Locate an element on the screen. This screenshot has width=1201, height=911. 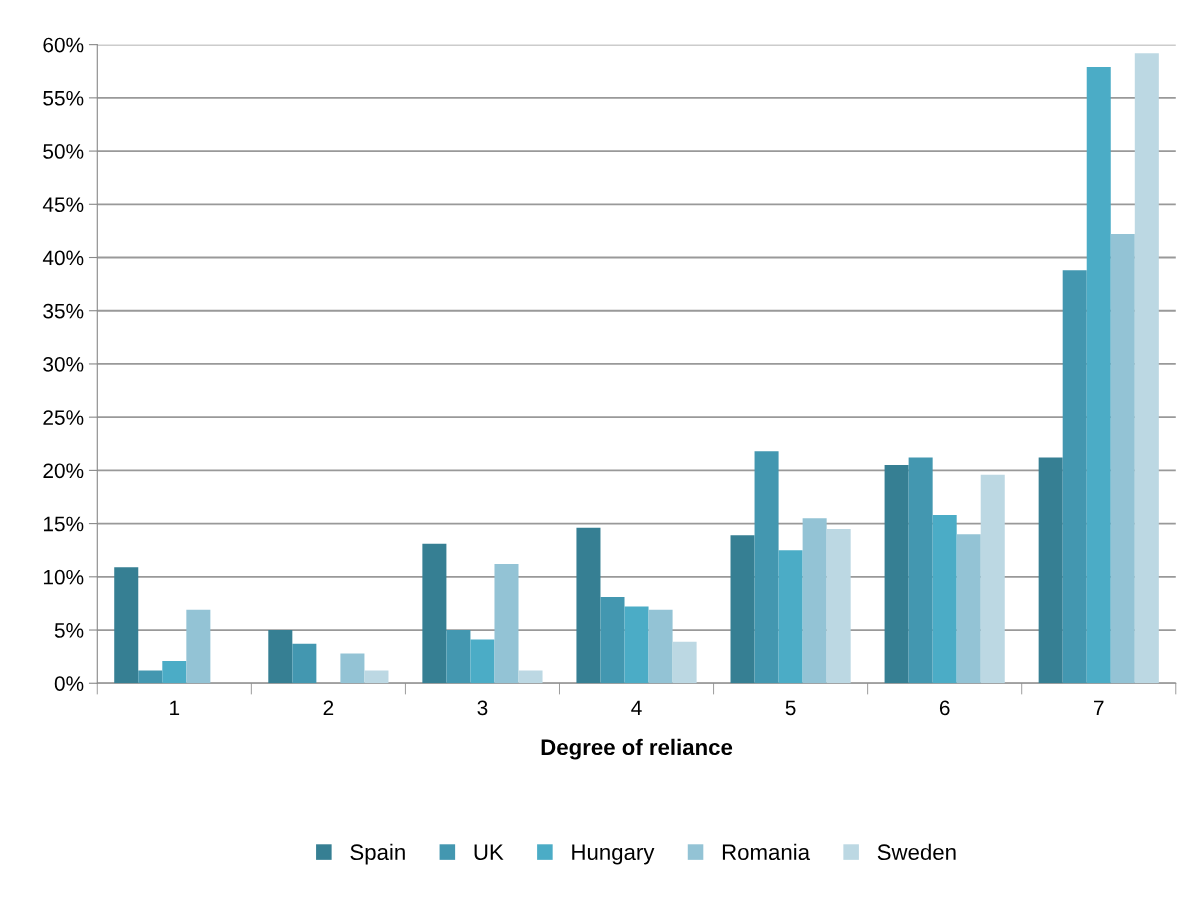
y-tick-label: 30% is located at coordinates (63, 364).